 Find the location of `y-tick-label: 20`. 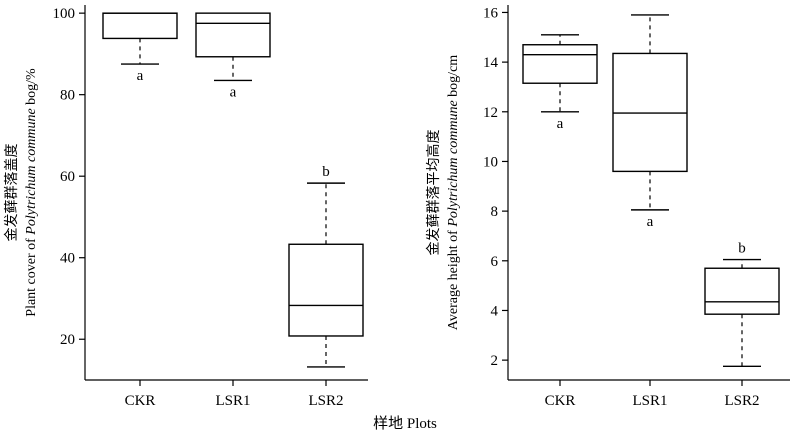

y-tick-label: 20 is located at coordinates (67, 340).